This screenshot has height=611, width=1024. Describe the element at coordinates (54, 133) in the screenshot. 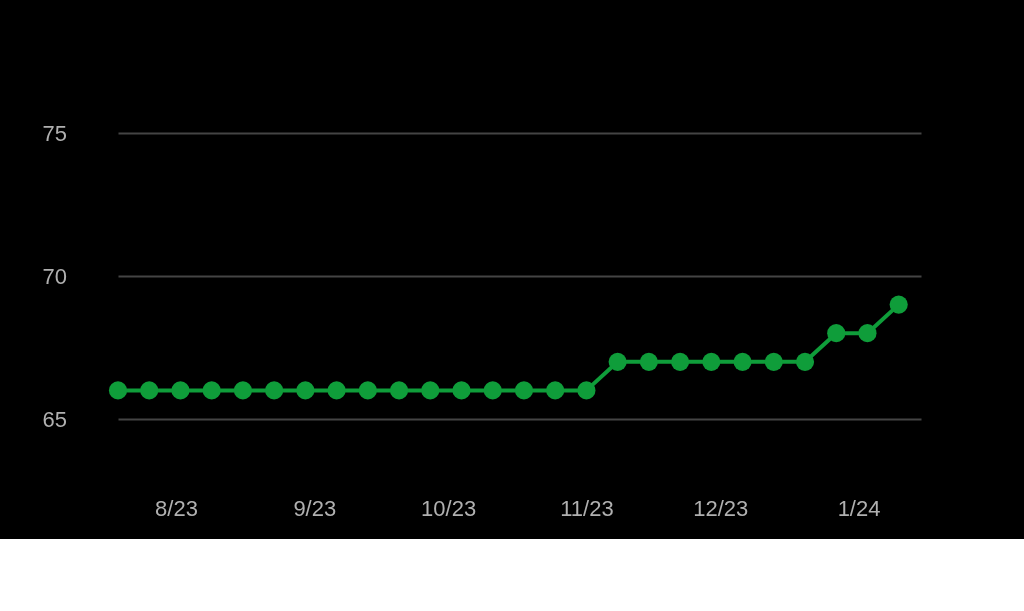

I see `y-tick-label: 75` at that location.